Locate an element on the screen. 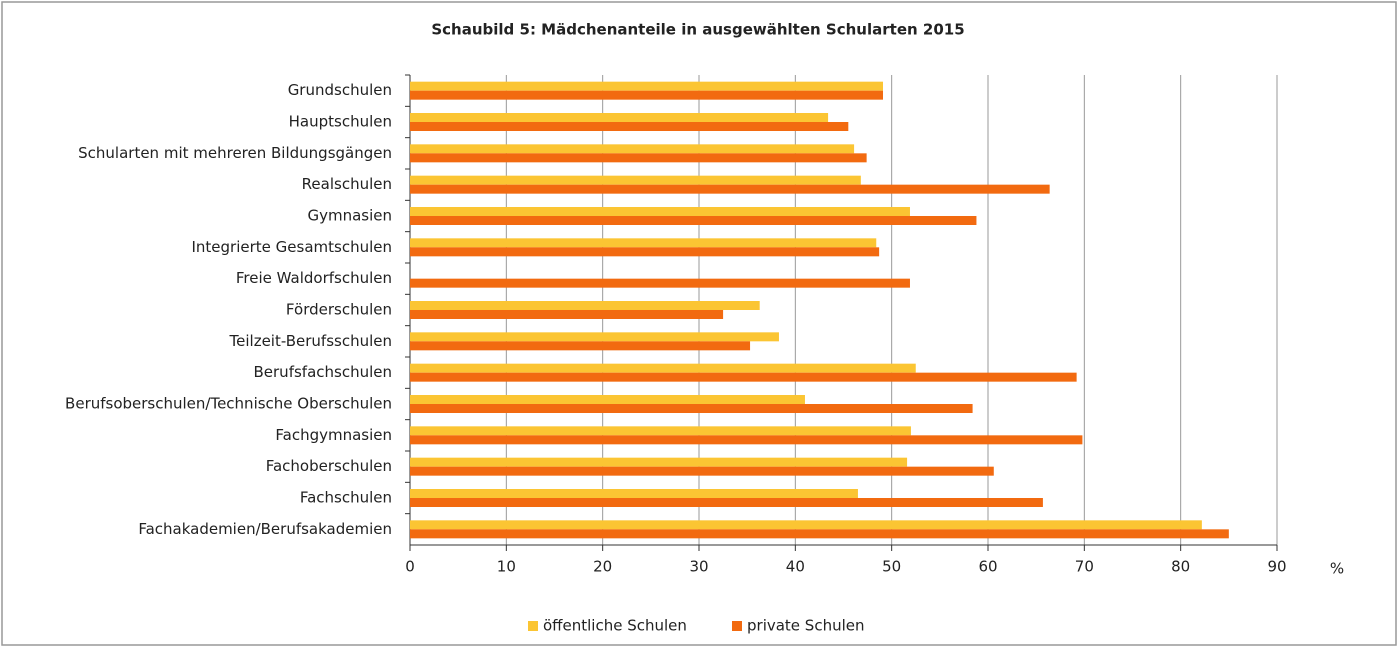  x-tick-label: 80 is located at coordinates (1180, 567).